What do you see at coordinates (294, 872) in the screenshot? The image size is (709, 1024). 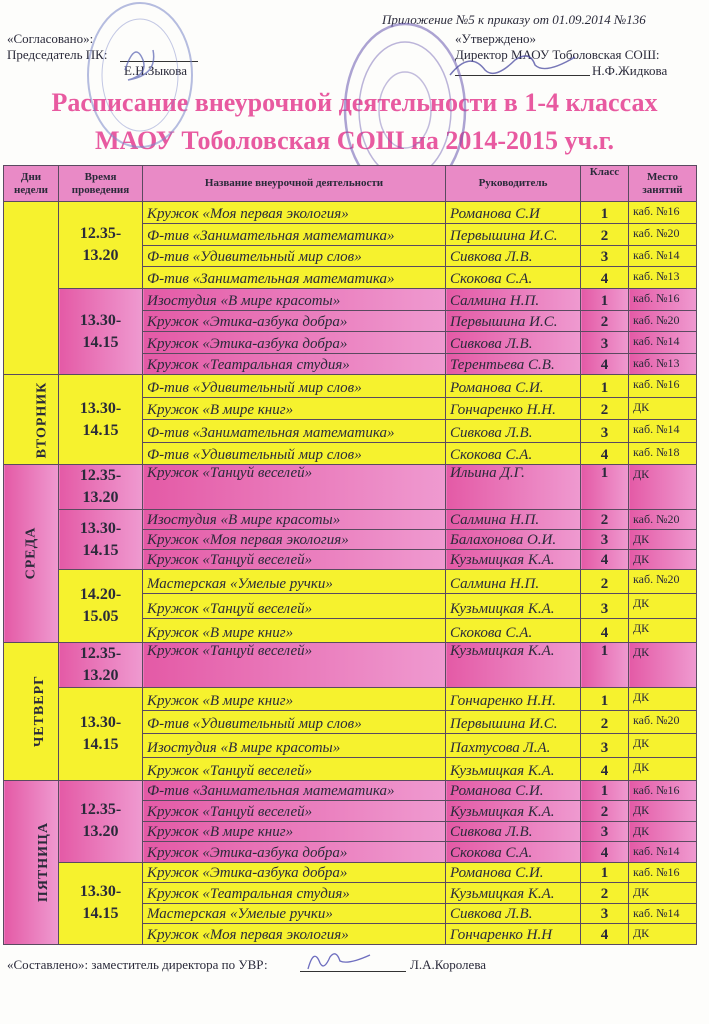 I see `activity-name: Кружок «Этика-азбука добра»` at bounding box center [294, 872].